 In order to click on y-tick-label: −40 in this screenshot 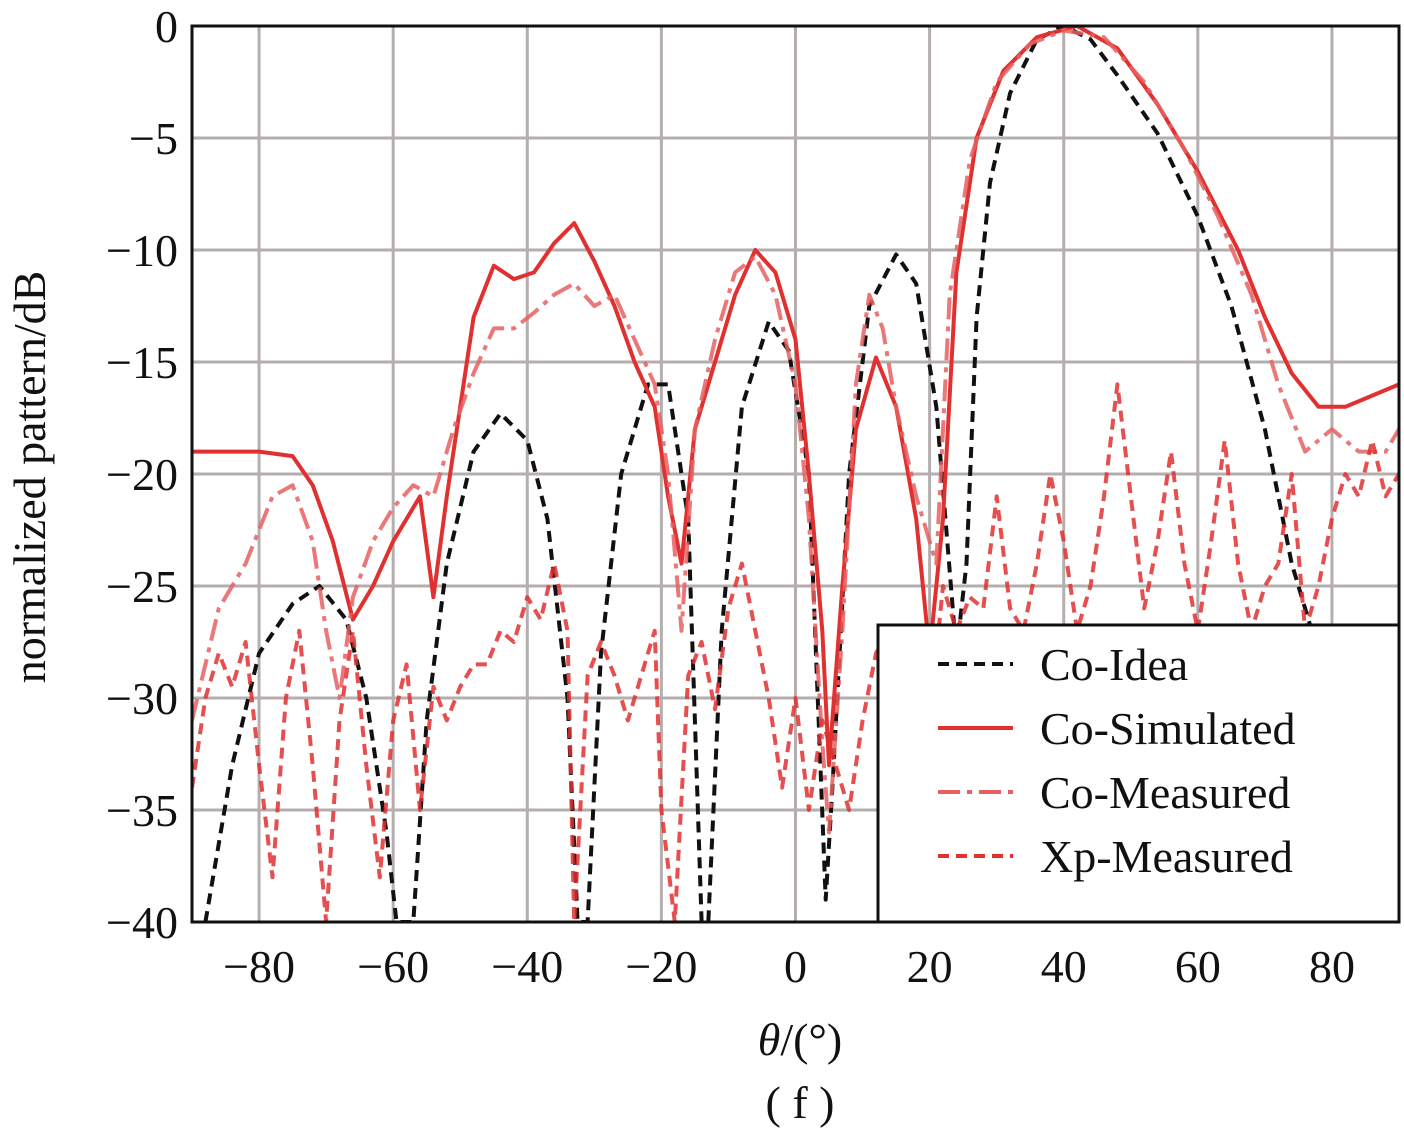, I will do `click(142, 922)`.